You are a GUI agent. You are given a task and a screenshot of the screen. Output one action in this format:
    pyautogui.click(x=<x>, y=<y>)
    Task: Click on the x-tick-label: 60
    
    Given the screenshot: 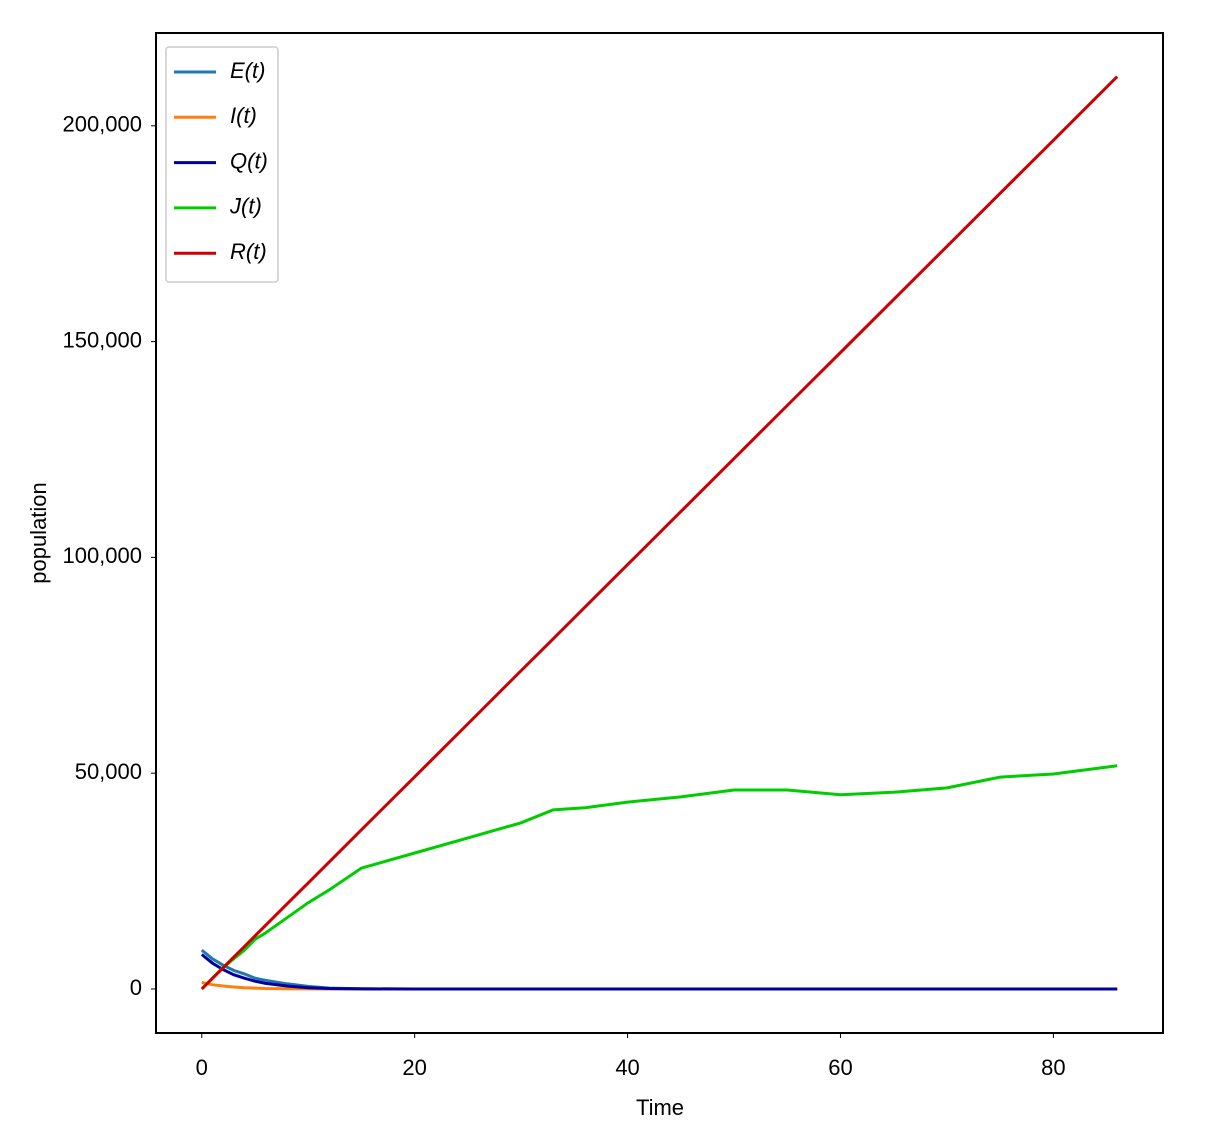 What is the action you would take?
    pyautogui.click(x=840, y=1067)
    